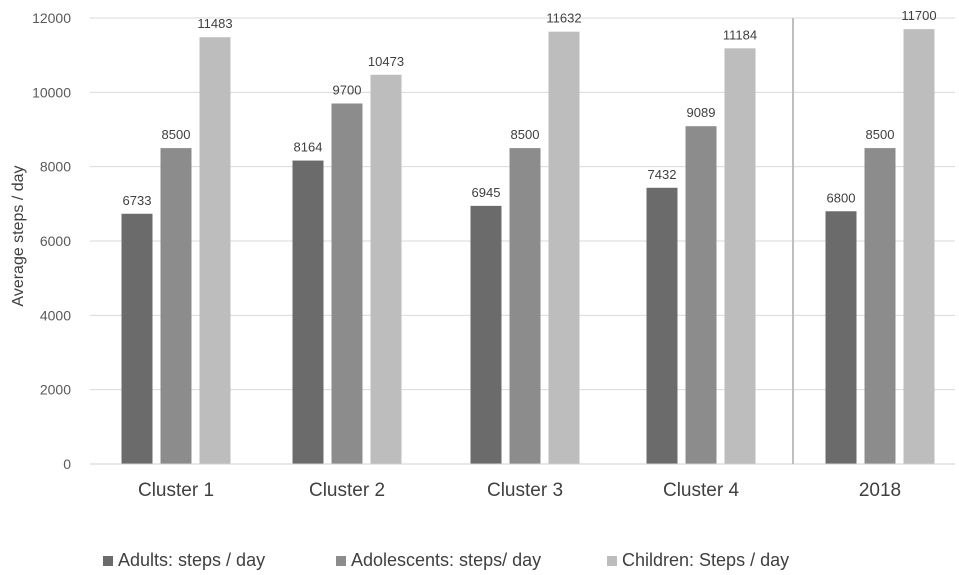 This screenshot has width=959, height=575. I want to click on legend-label: Adolescents: steps/ day, so click(446, 560).